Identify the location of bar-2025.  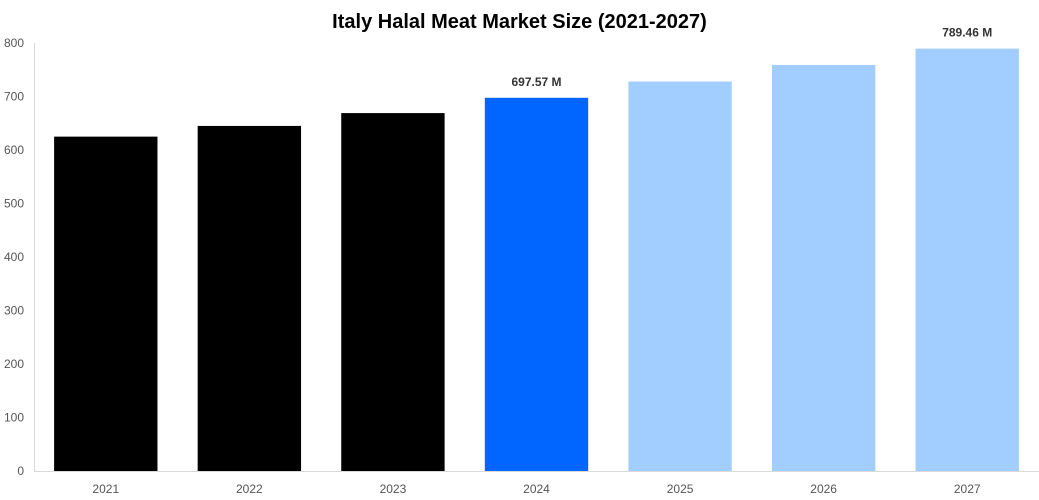
(680, 276).